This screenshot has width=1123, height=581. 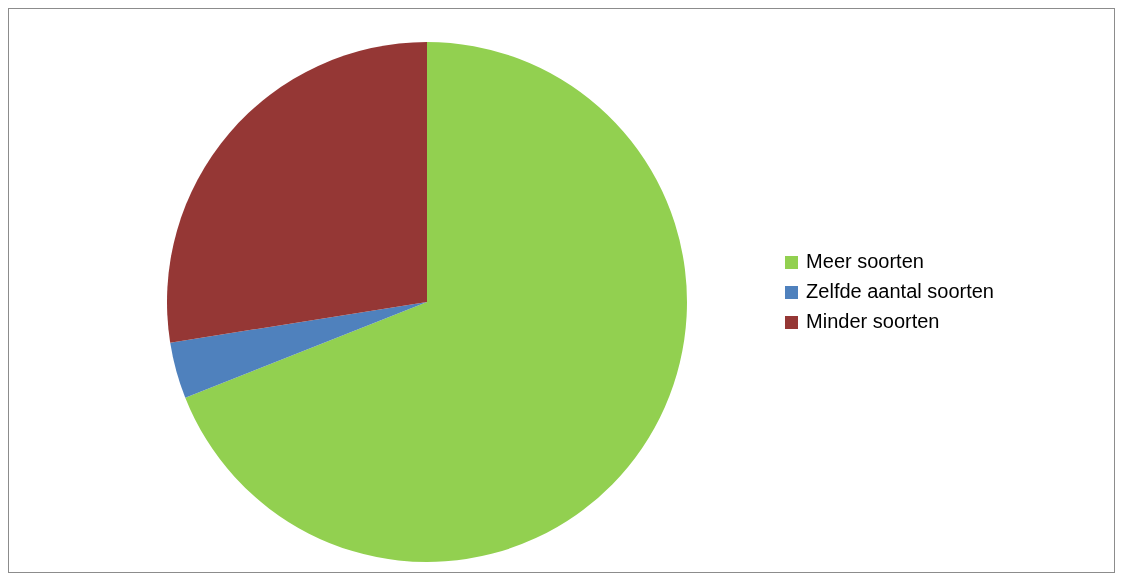 What do you see at coordinates (900, 290) in the screenshot?
I see `legend-label: Zelfde aantal soorten` at bounding box center [900, 290].